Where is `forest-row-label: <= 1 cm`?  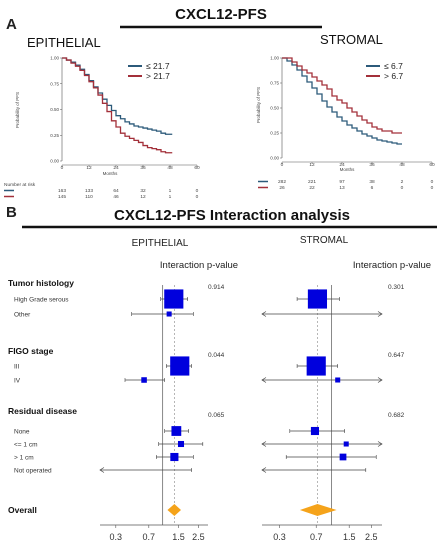 forest-row-label: <= 1 cm is located at coordinates (25, 445).